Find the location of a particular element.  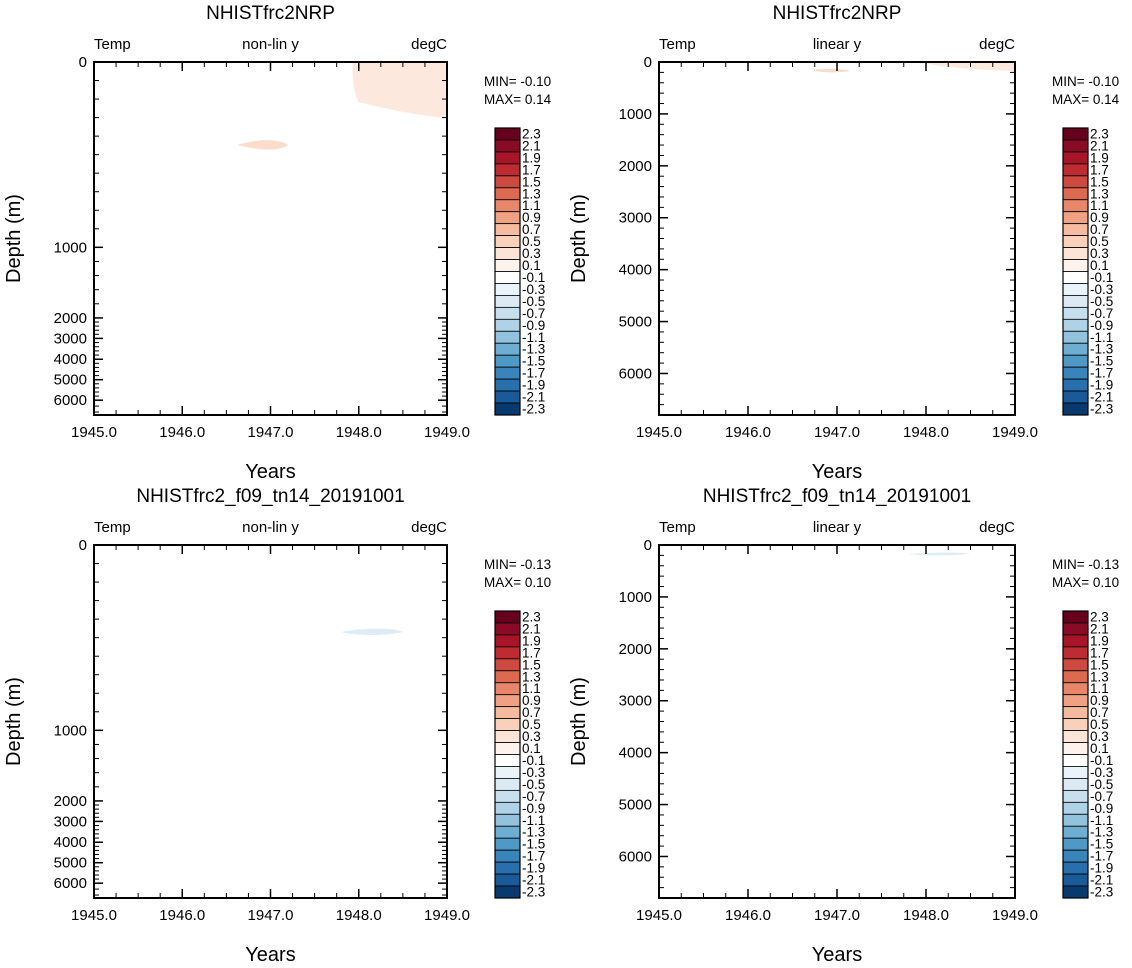

units-label: degC is located at coordinates (997, 527).